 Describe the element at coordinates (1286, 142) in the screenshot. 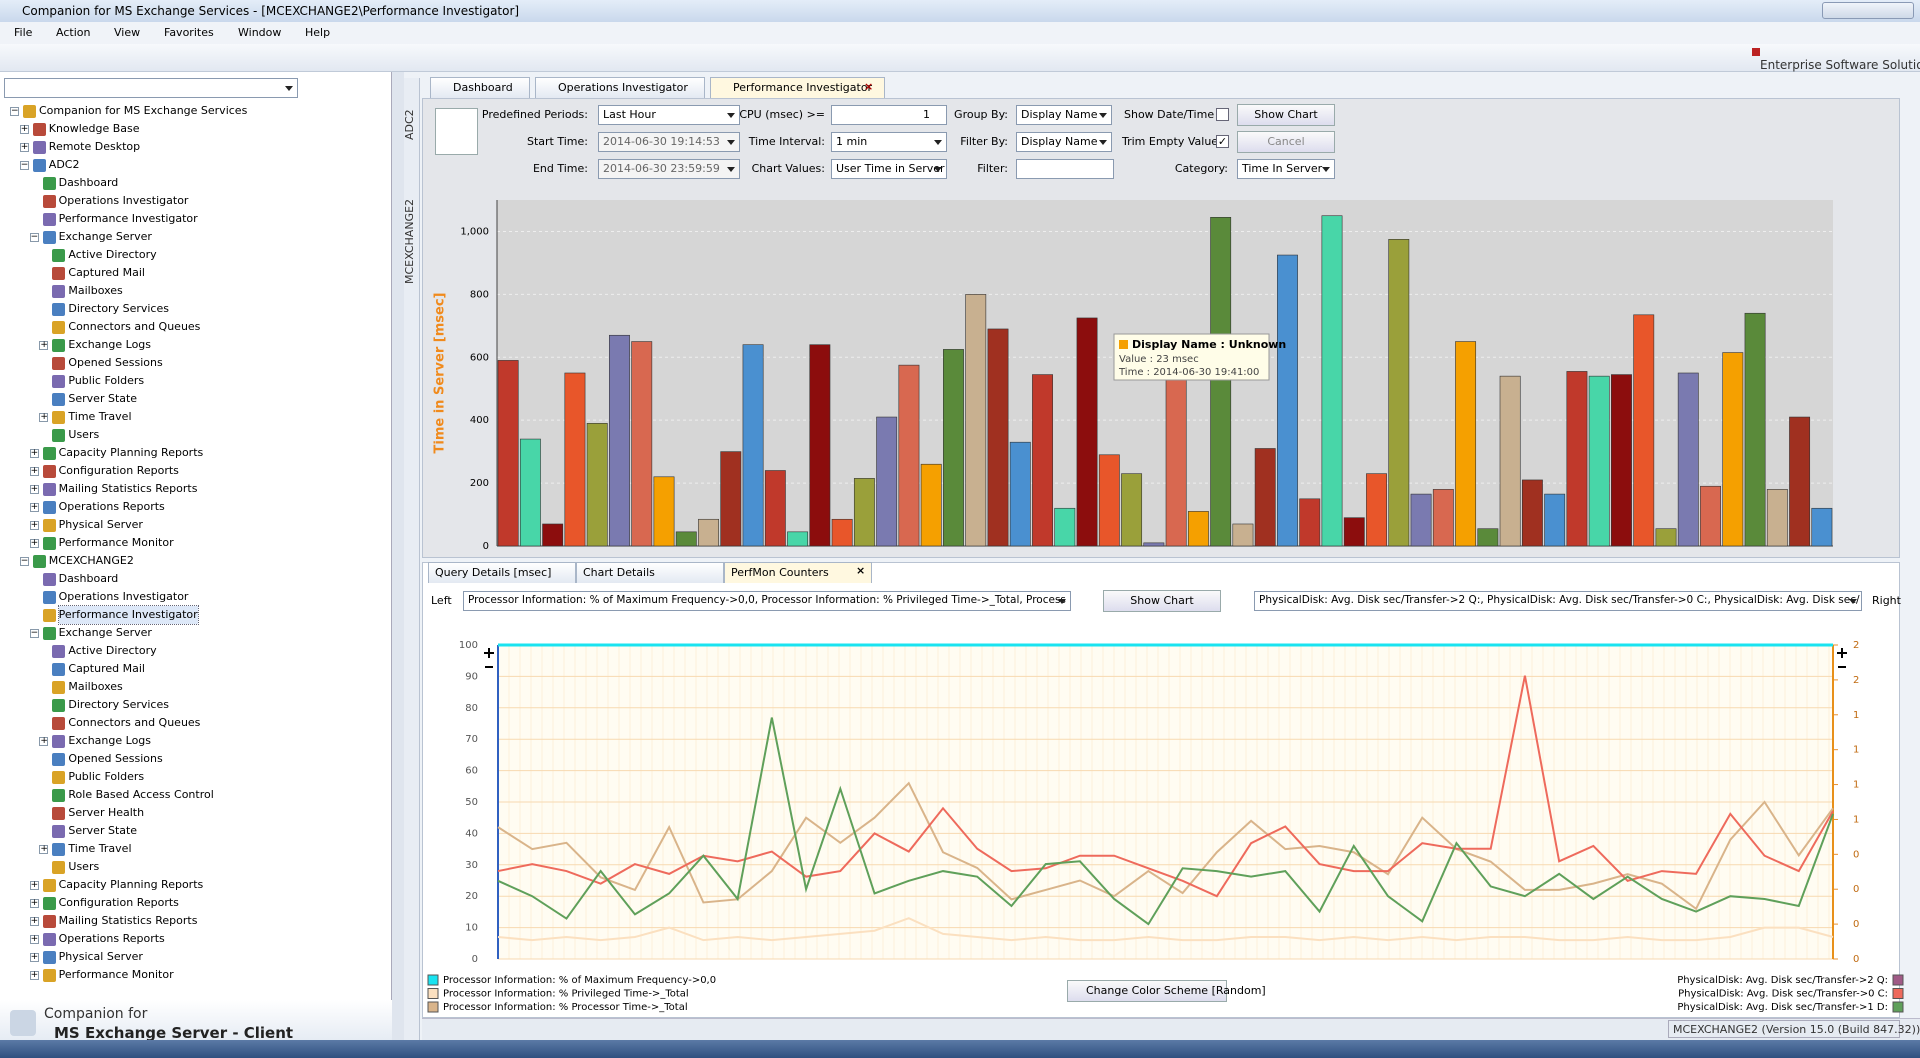

I see `button: Cancel` at that location.